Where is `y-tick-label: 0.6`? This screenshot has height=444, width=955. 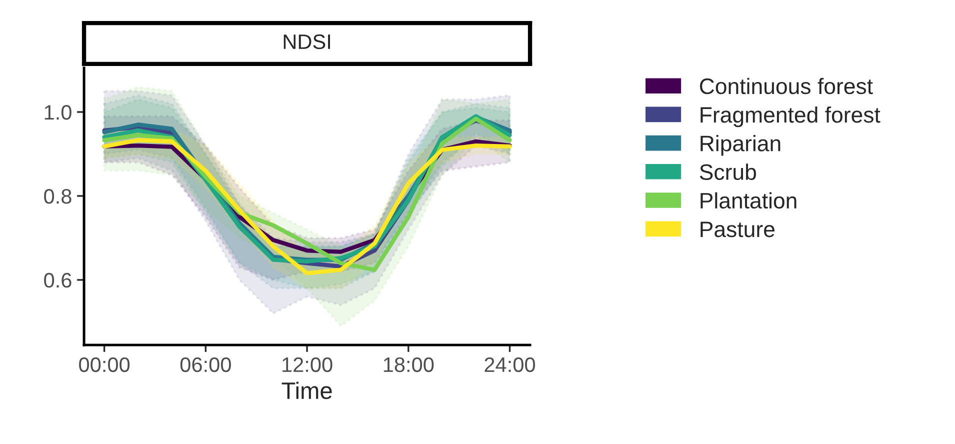
y-tick-label: 0.6 is located at coordinates (58, 280).